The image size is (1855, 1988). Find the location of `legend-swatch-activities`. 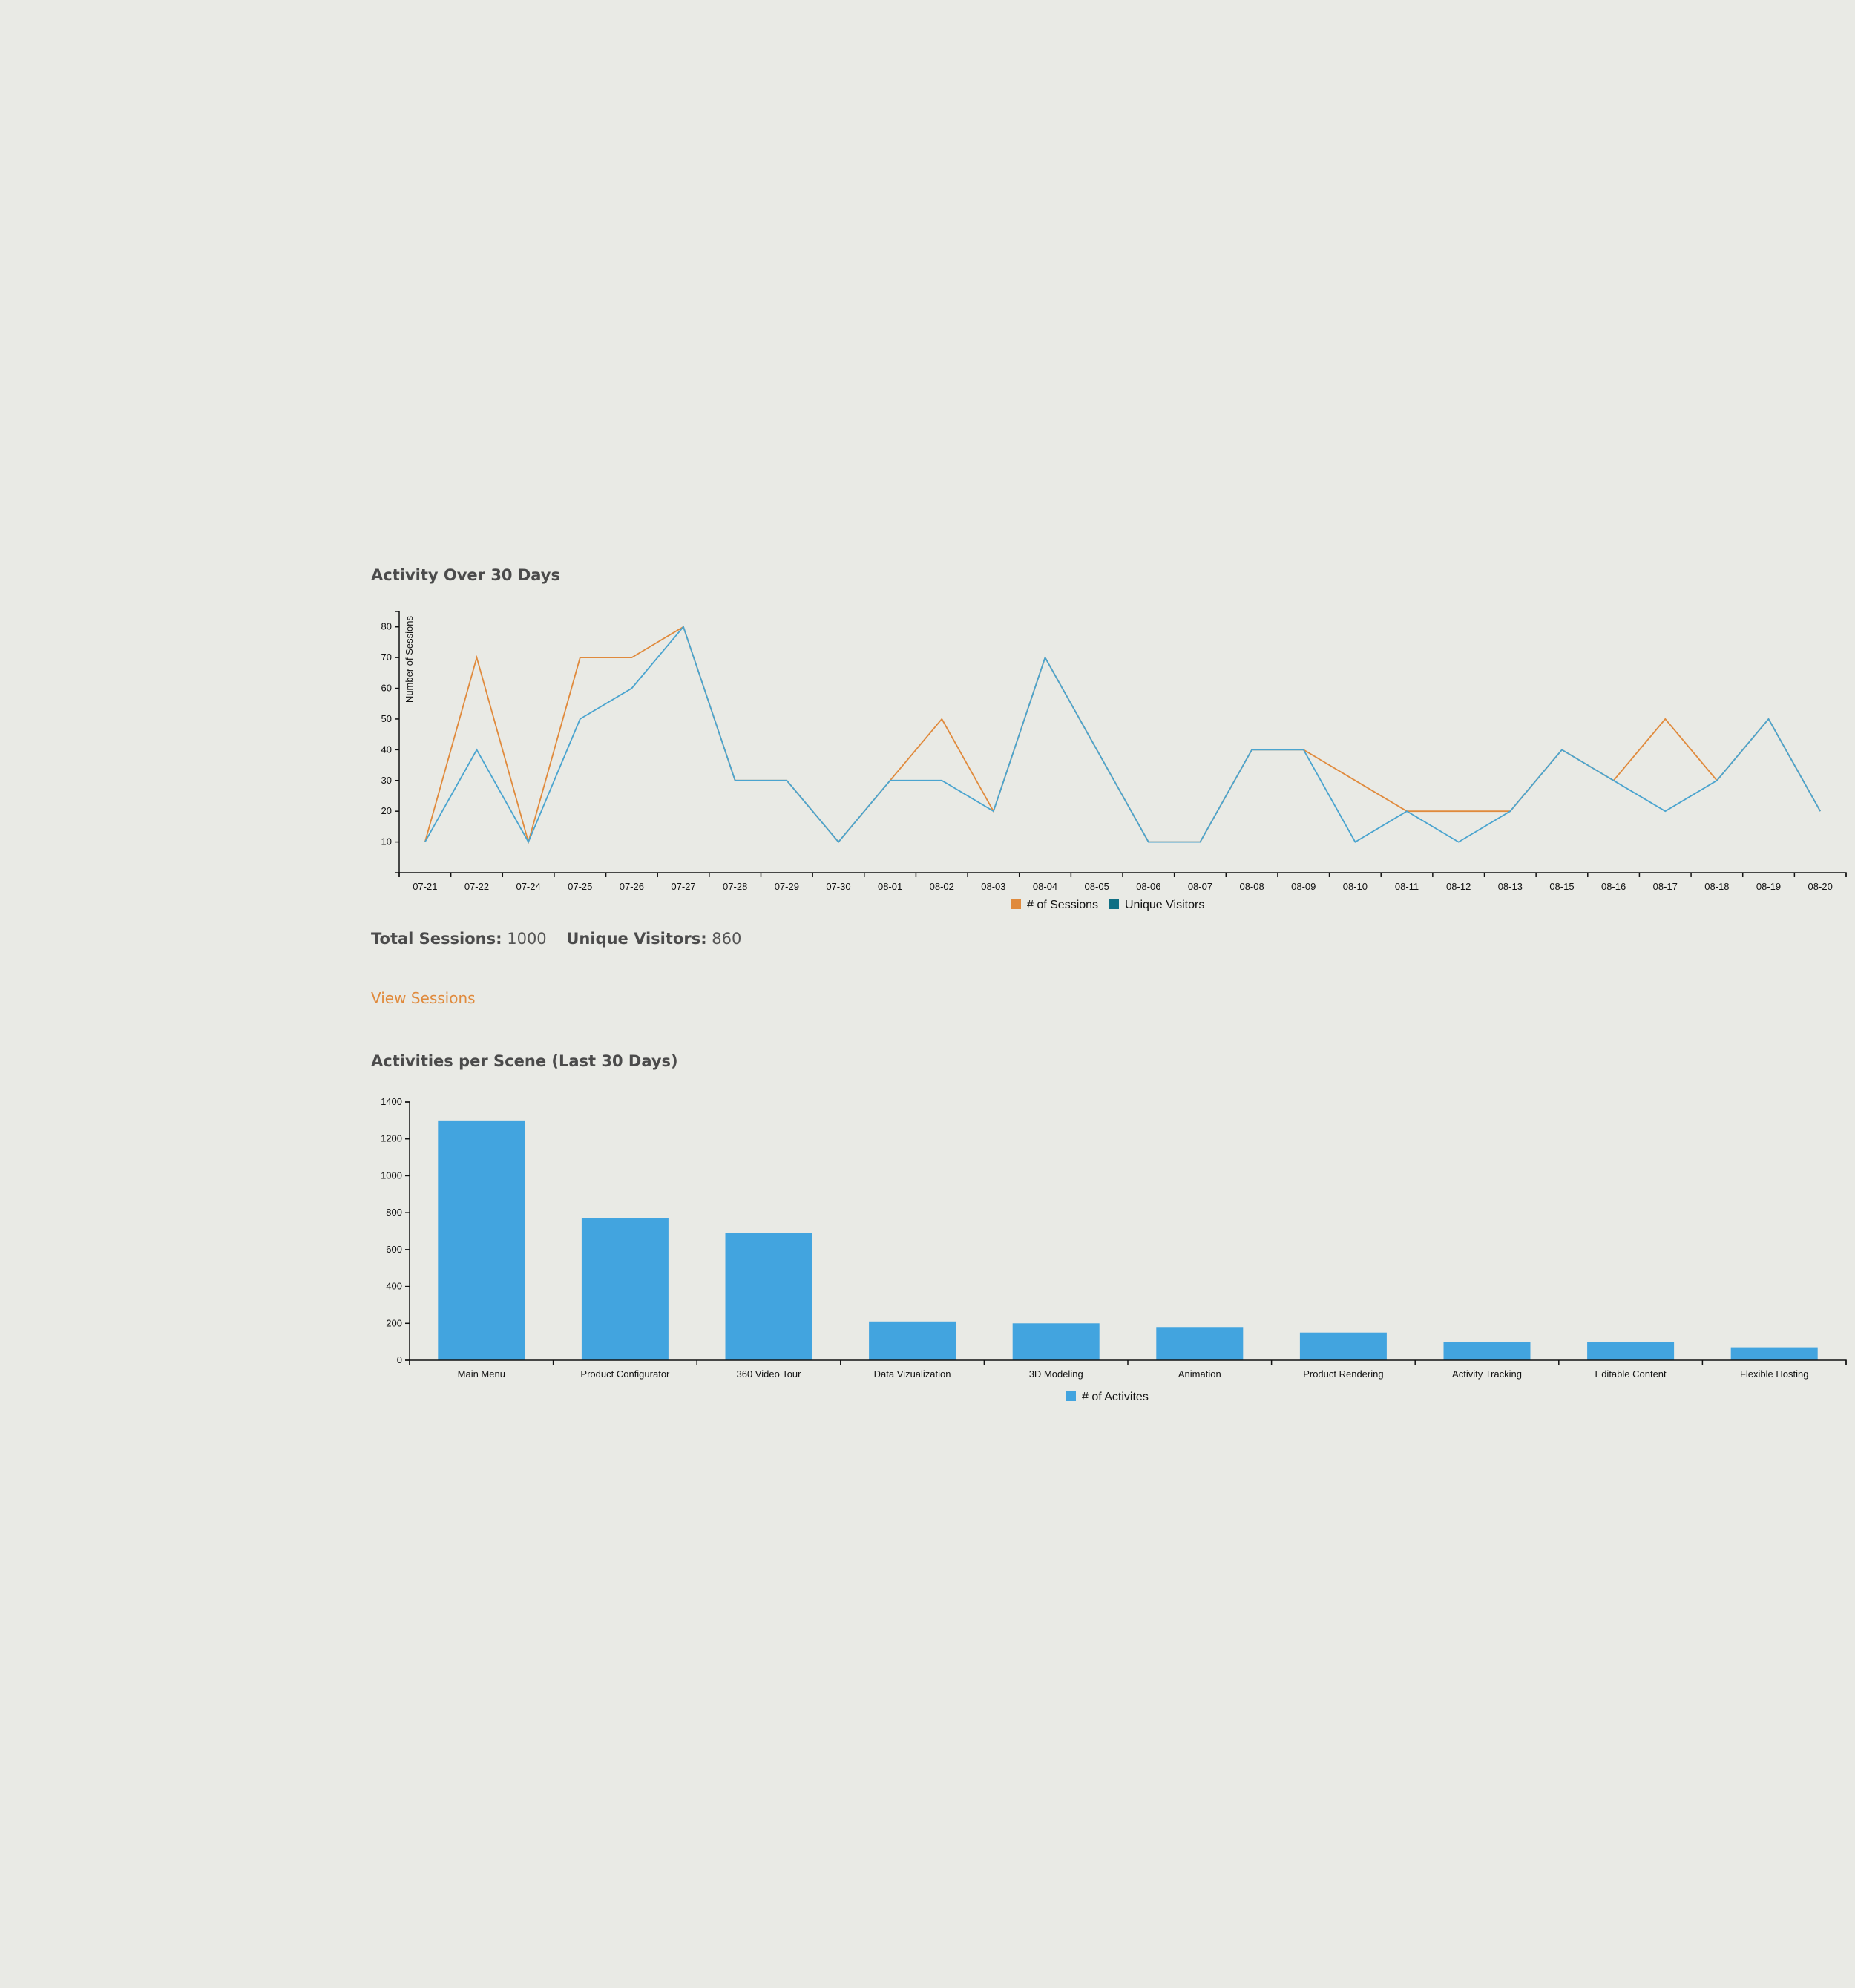

legend-swatch-activities is located at coordinates (1071, 1396).